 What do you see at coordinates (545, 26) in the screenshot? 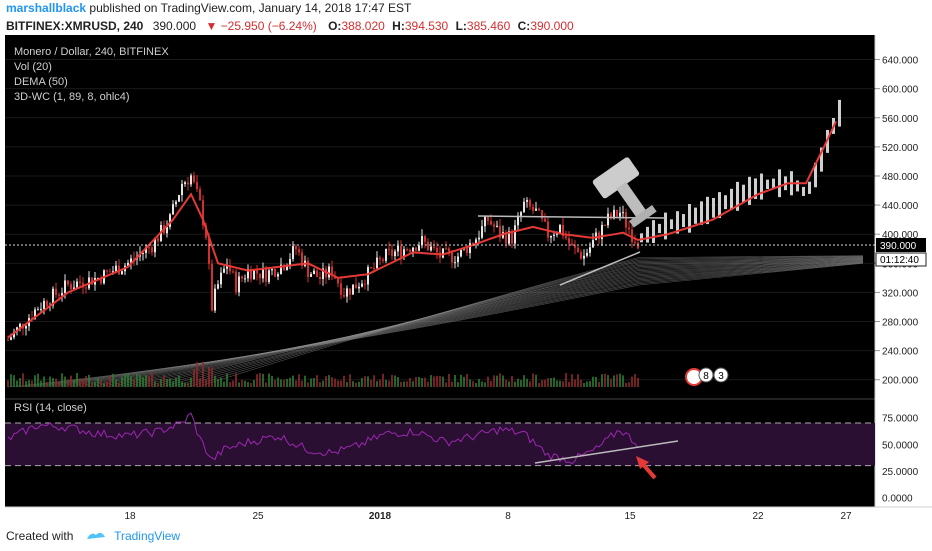
I see `ohlc-close: C:390.000` at bounding box center [545, 26].